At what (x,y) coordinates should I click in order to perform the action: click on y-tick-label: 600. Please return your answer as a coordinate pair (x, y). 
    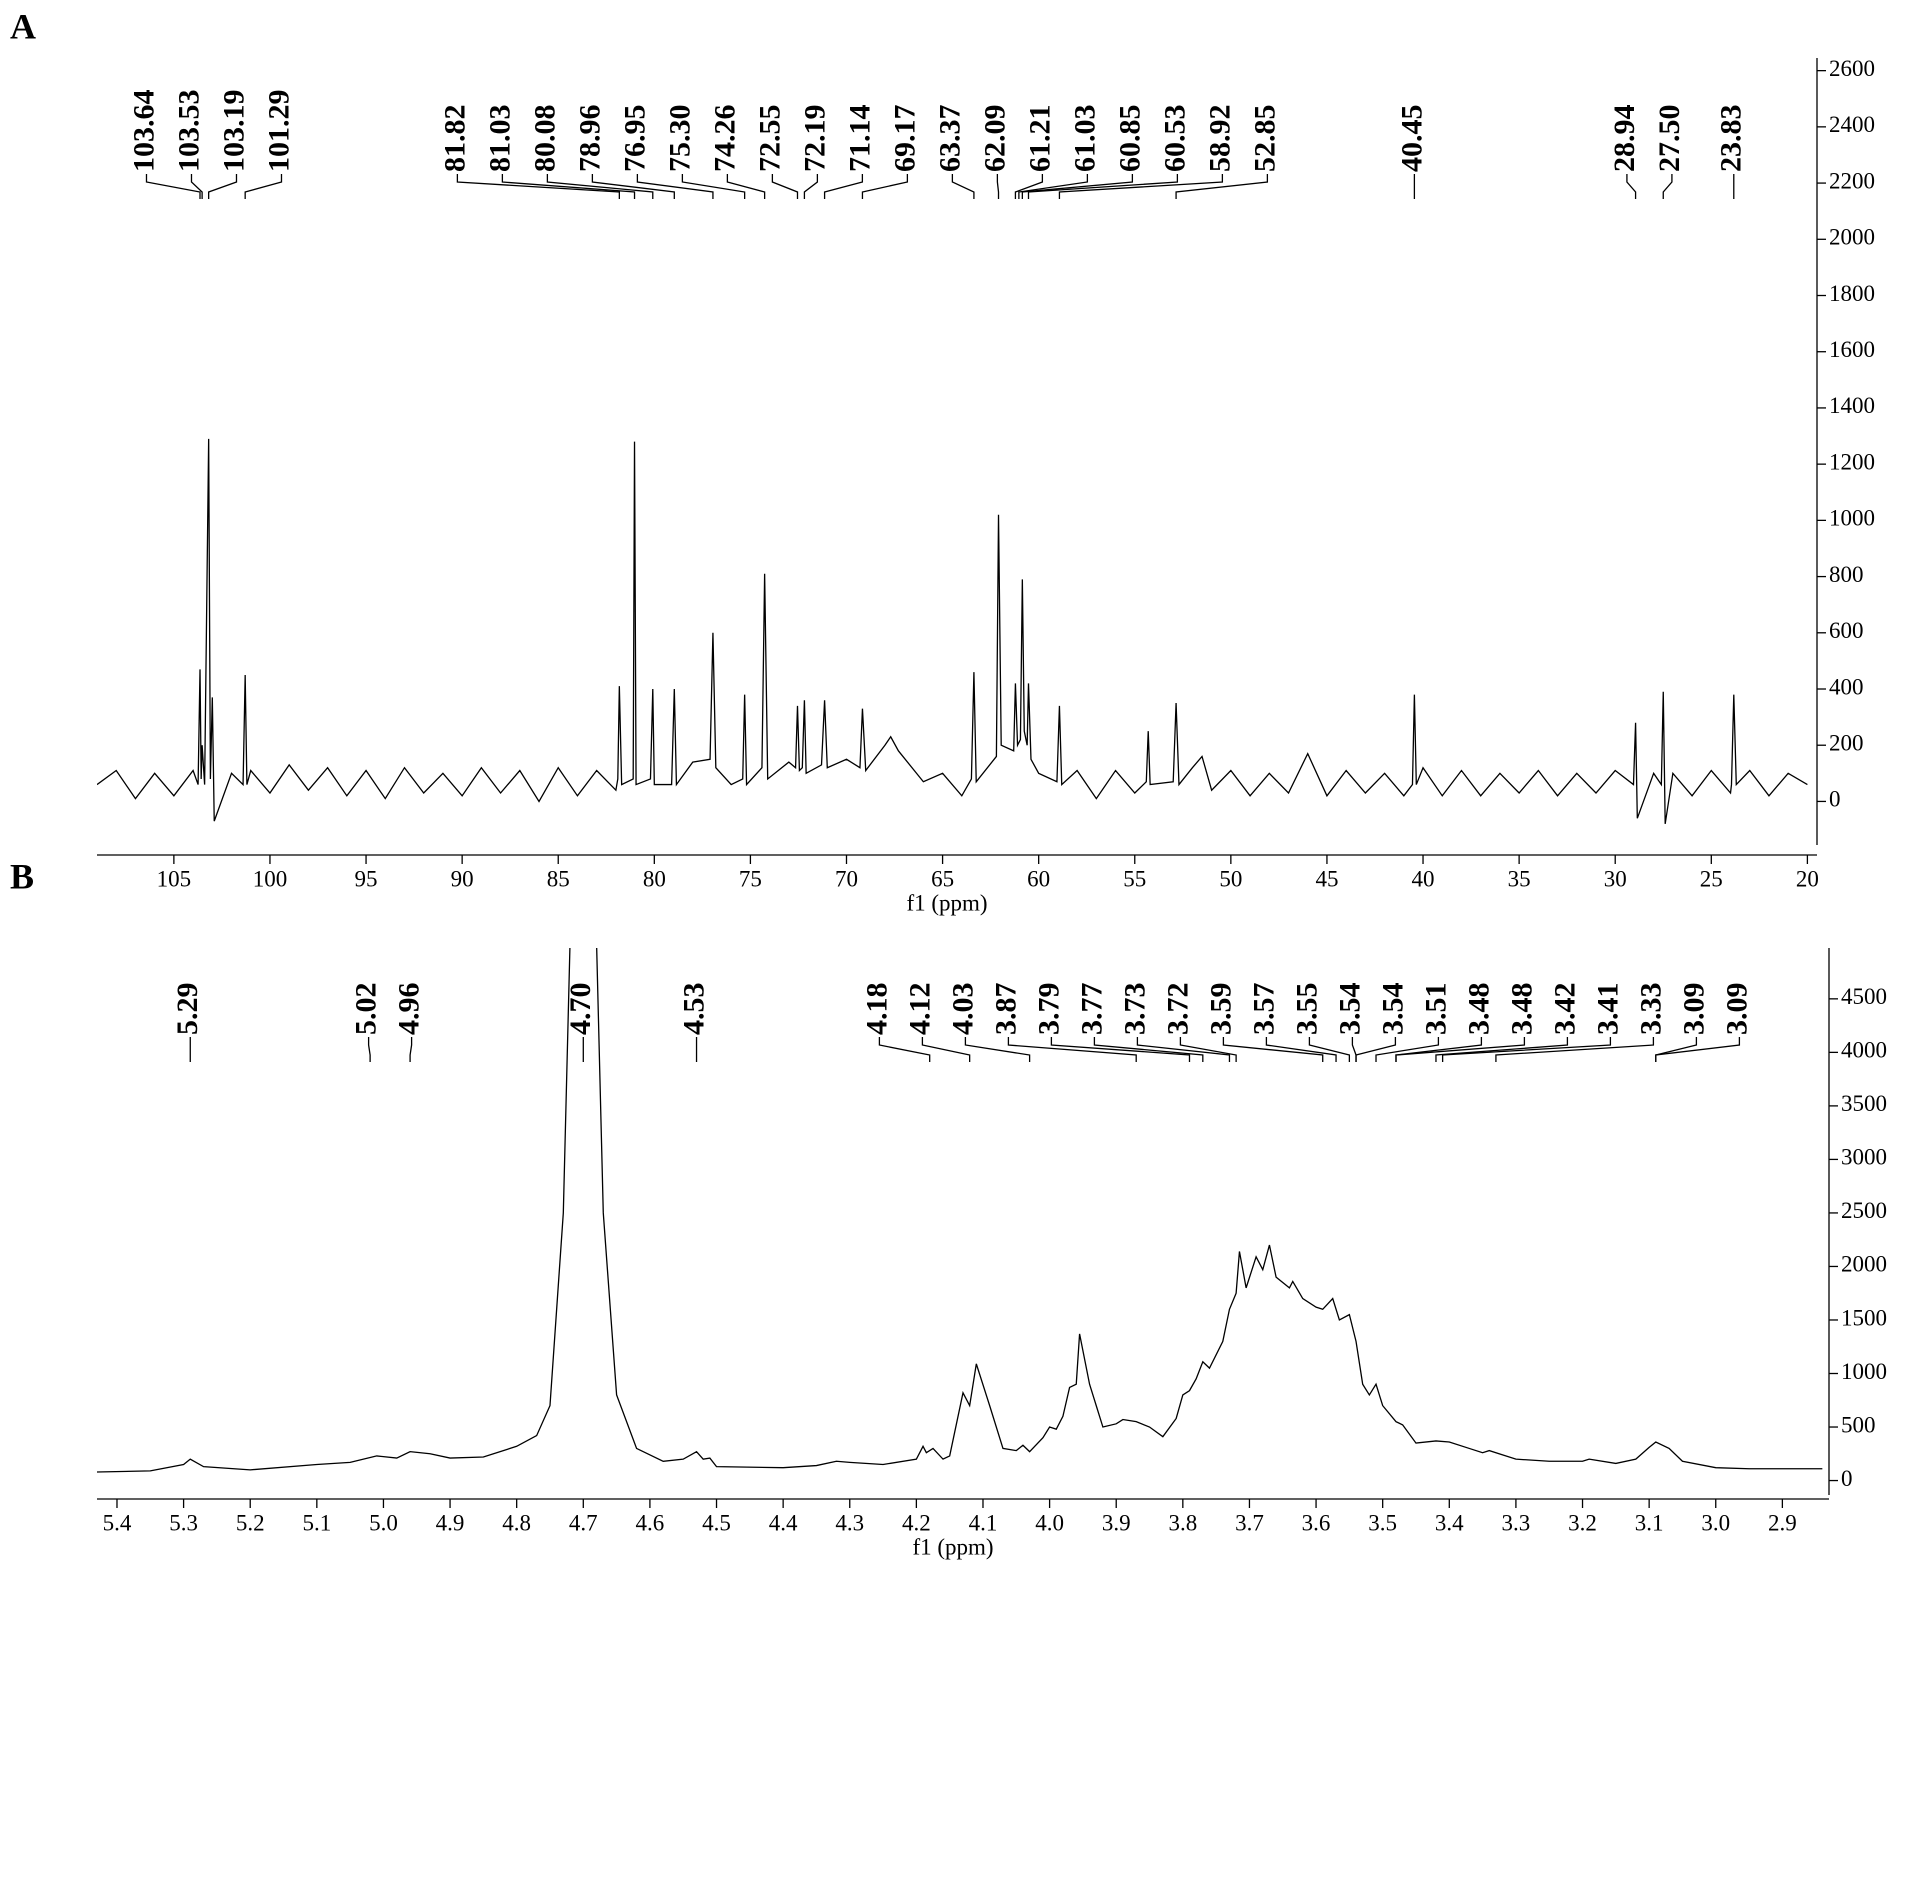
    Looking at the image, I should click on (1846, 630).